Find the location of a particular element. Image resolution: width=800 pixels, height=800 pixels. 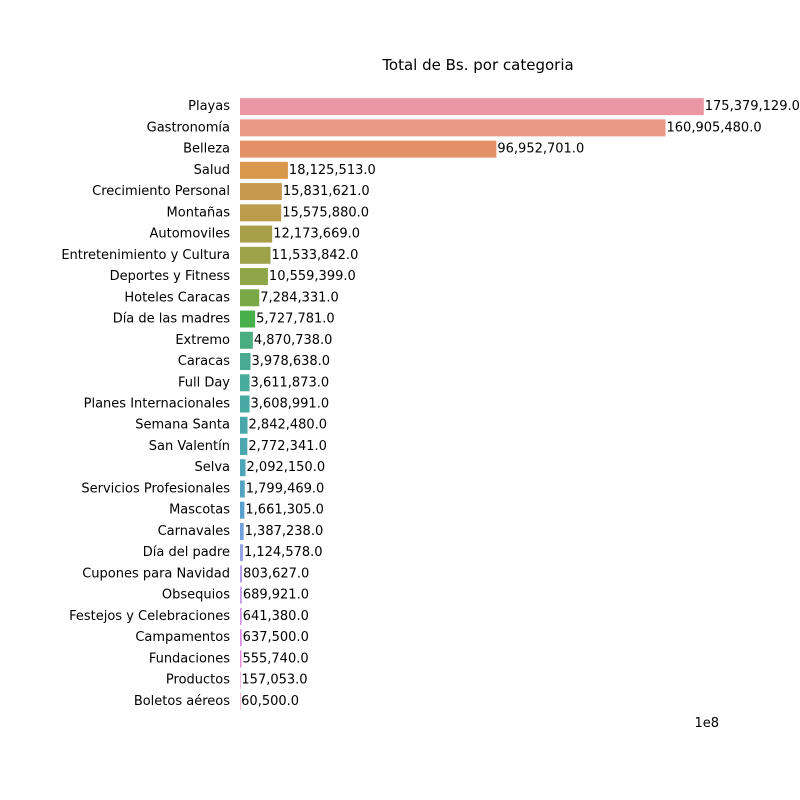

category-tick-label: Extremo is located at coordinates (202, 340).